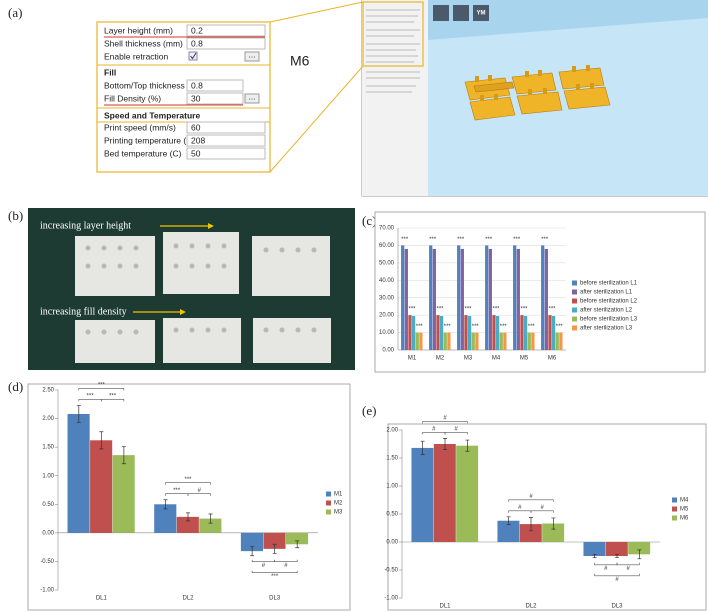 This screenshot has width=708, height=612. What do you see at coordinates (684, 501) in the screenshot?
I see `legend-label: M4` at bounding box center [684, 501].